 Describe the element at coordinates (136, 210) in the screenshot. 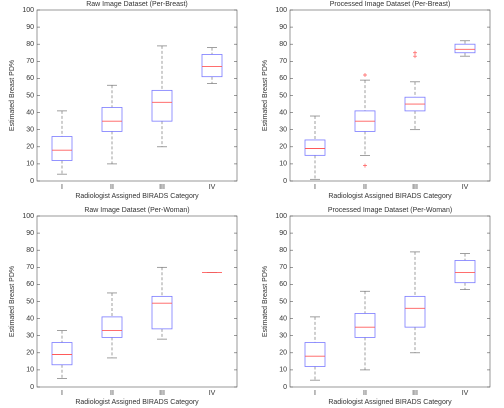

I see `chart-title: Raw Image Dataset (Per-Woman)` at that location.